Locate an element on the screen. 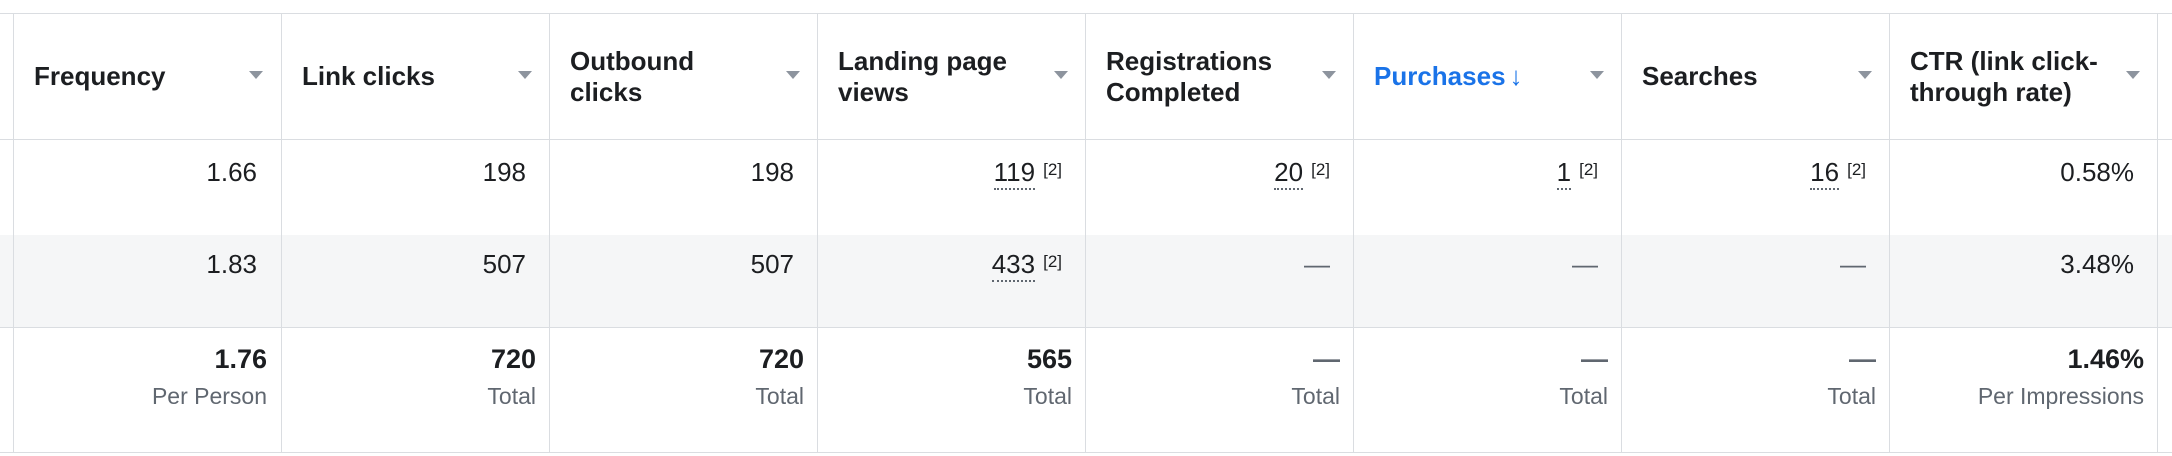 The image size is (2172, 456). column-header-label: Searches is located at coordinates (1700, 76).